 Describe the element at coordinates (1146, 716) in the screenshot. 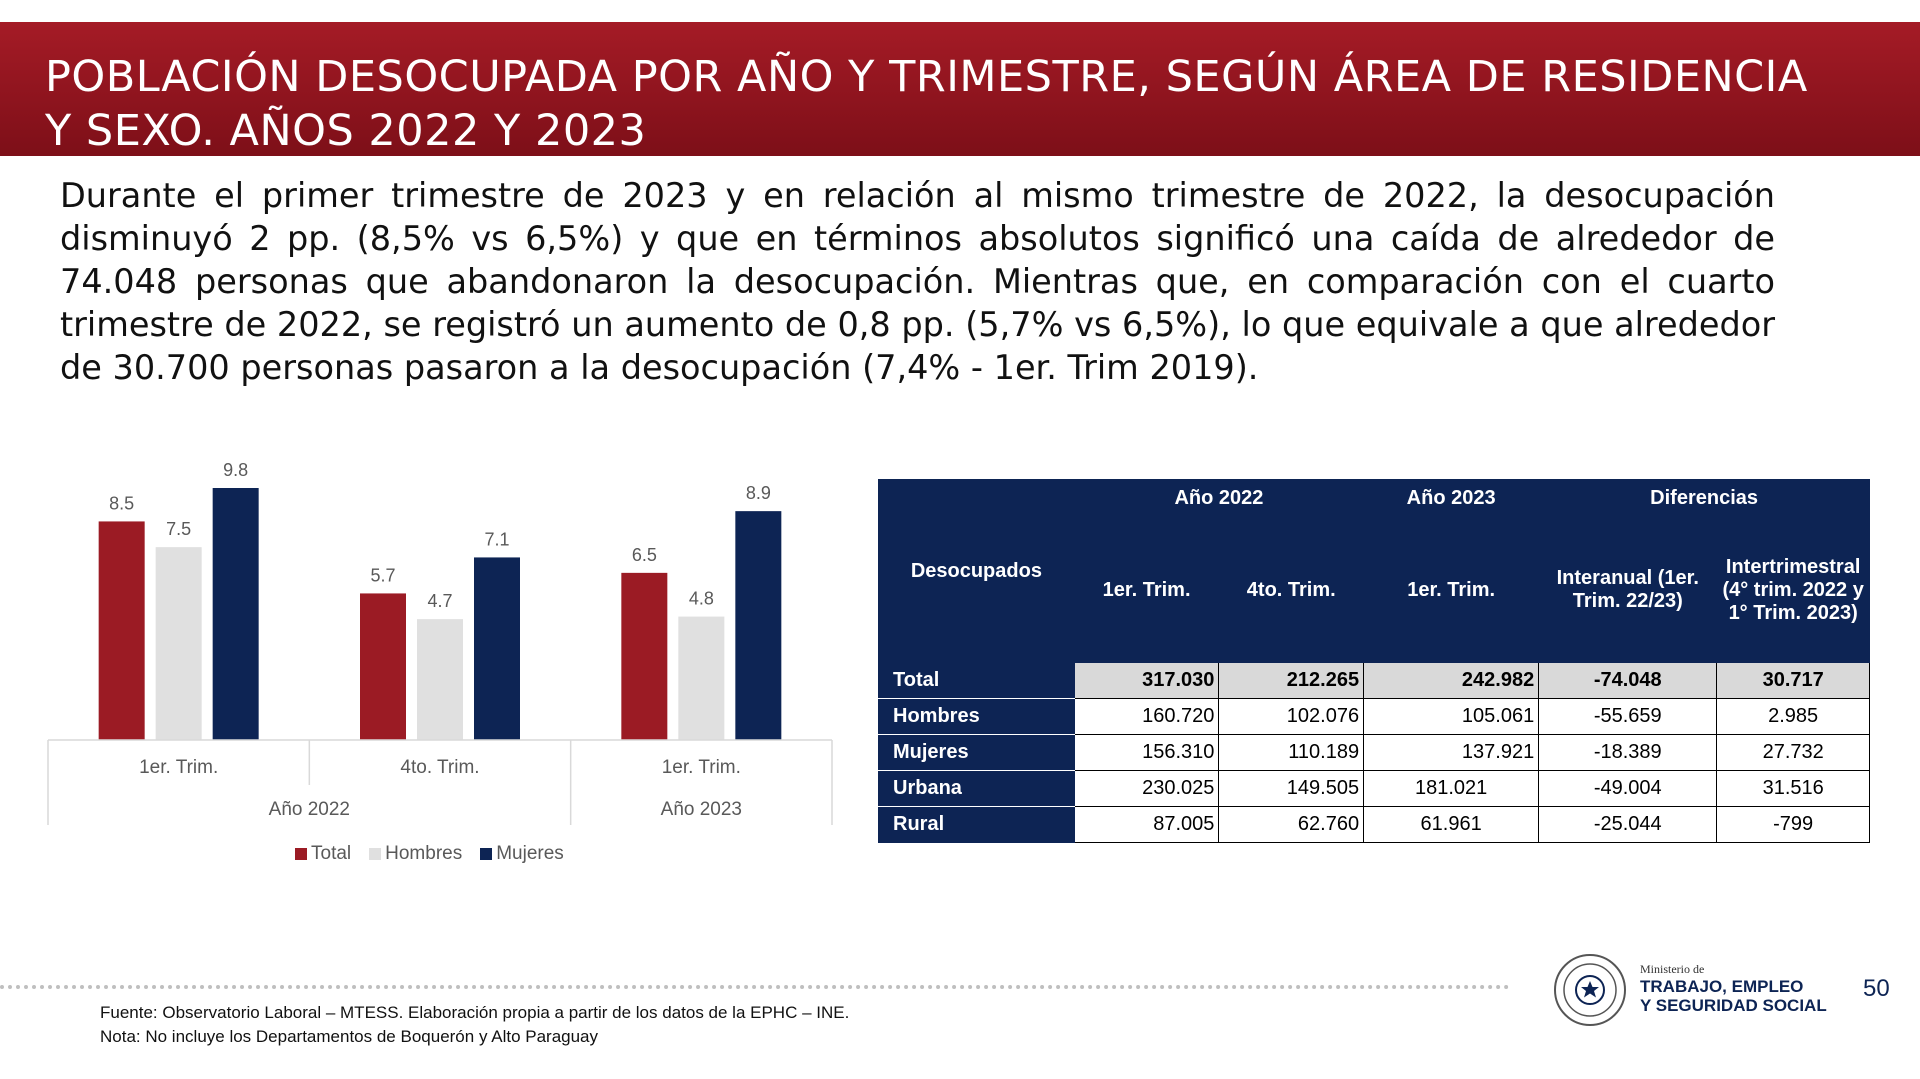

I see `table-cell: 160.720` at that location.